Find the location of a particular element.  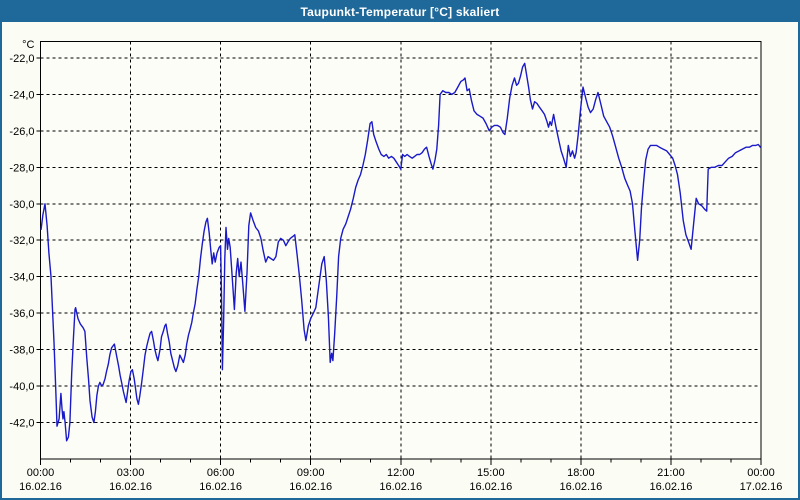

y-axis-unit-label: °C is located at coordinates (28, 45).